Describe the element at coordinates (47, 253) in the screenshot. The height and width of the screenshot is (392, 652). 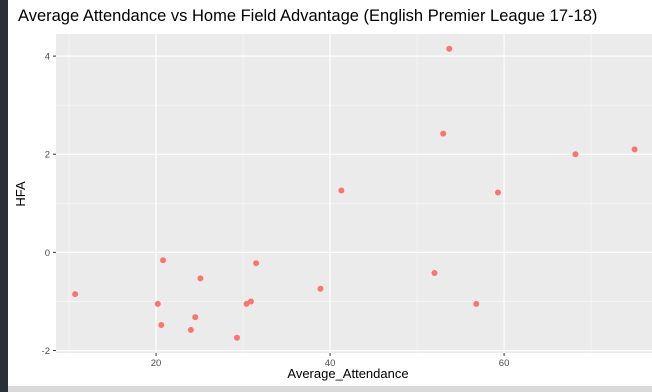
I see `y-tick-label: 0` at that location.